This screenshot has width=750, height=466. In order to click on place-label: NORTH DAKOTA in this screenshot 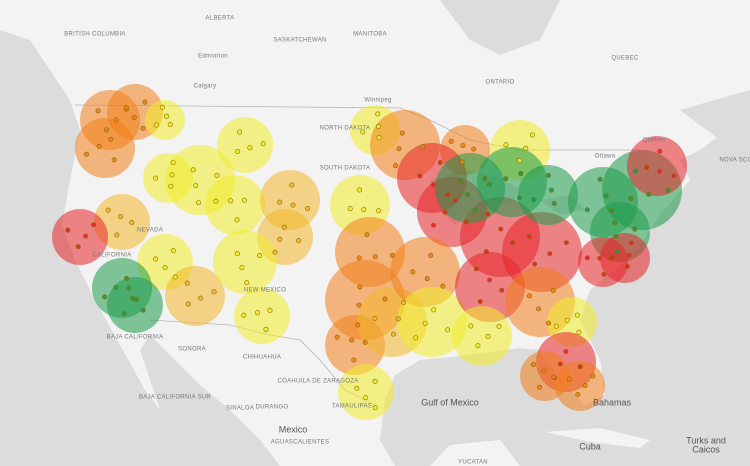, I will do `click(345, 129)`.